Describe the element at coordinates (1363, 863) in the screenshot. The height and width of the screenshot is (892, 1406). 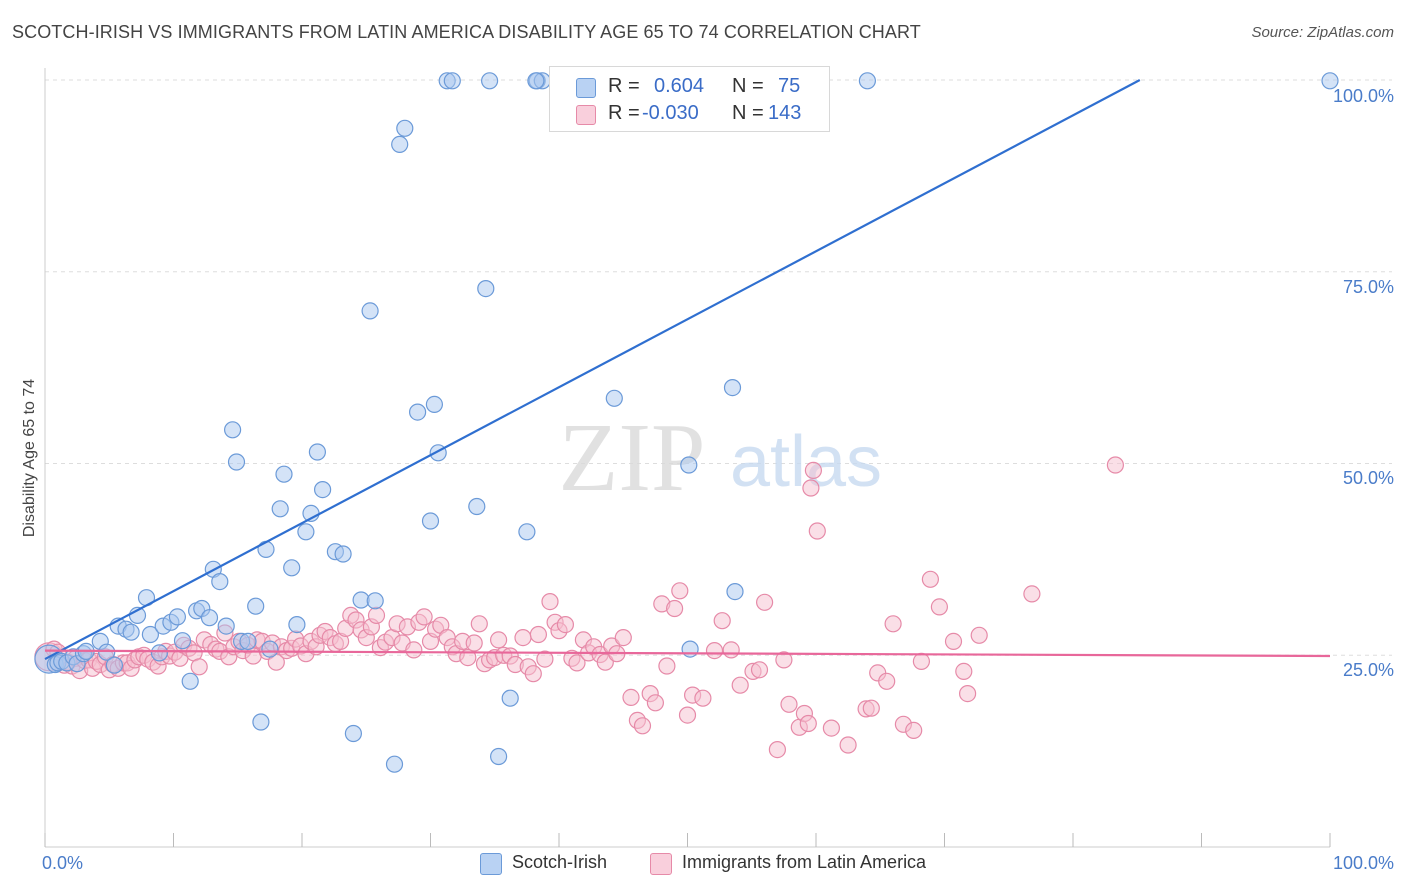
I see `x-tick-label-100: 100.0%` at that location.